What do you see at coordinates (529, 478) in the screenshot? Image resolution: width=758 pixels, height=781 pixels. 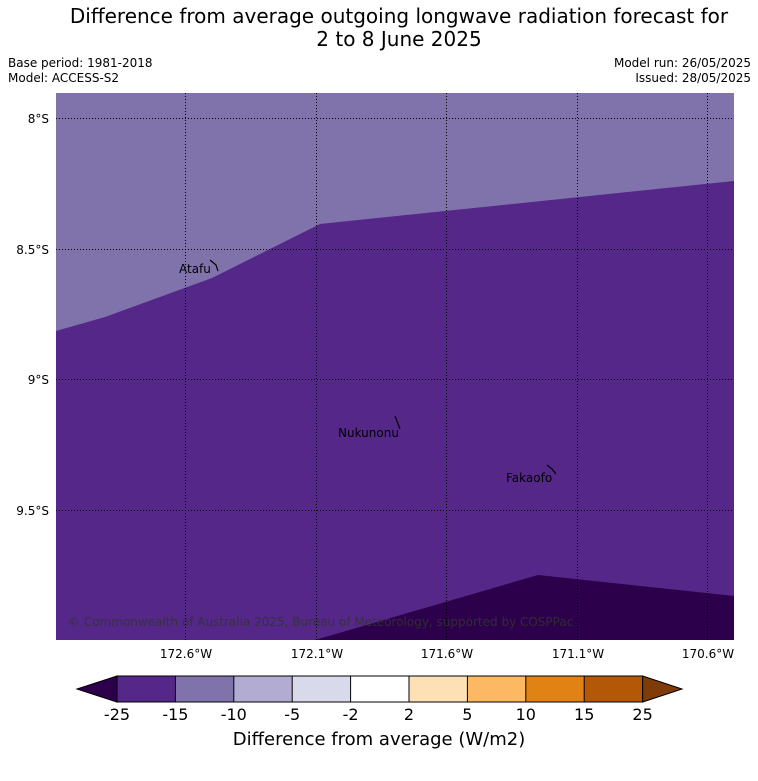 I see `place-label-fakaofo: Fakaofo` at bounding box center [529, 478].